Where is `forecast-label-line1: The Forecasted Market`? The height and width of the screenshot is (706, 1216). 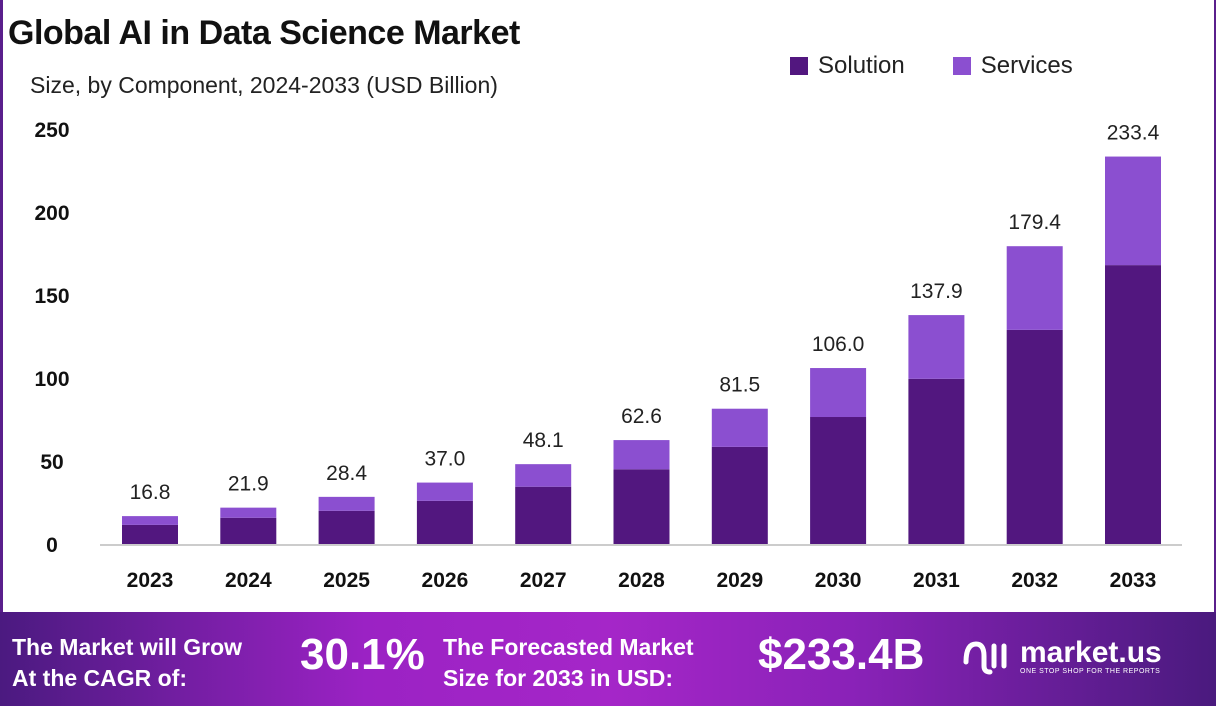
forecast-label-line1: The Forecasted Market is located at coordinates (568, 647).